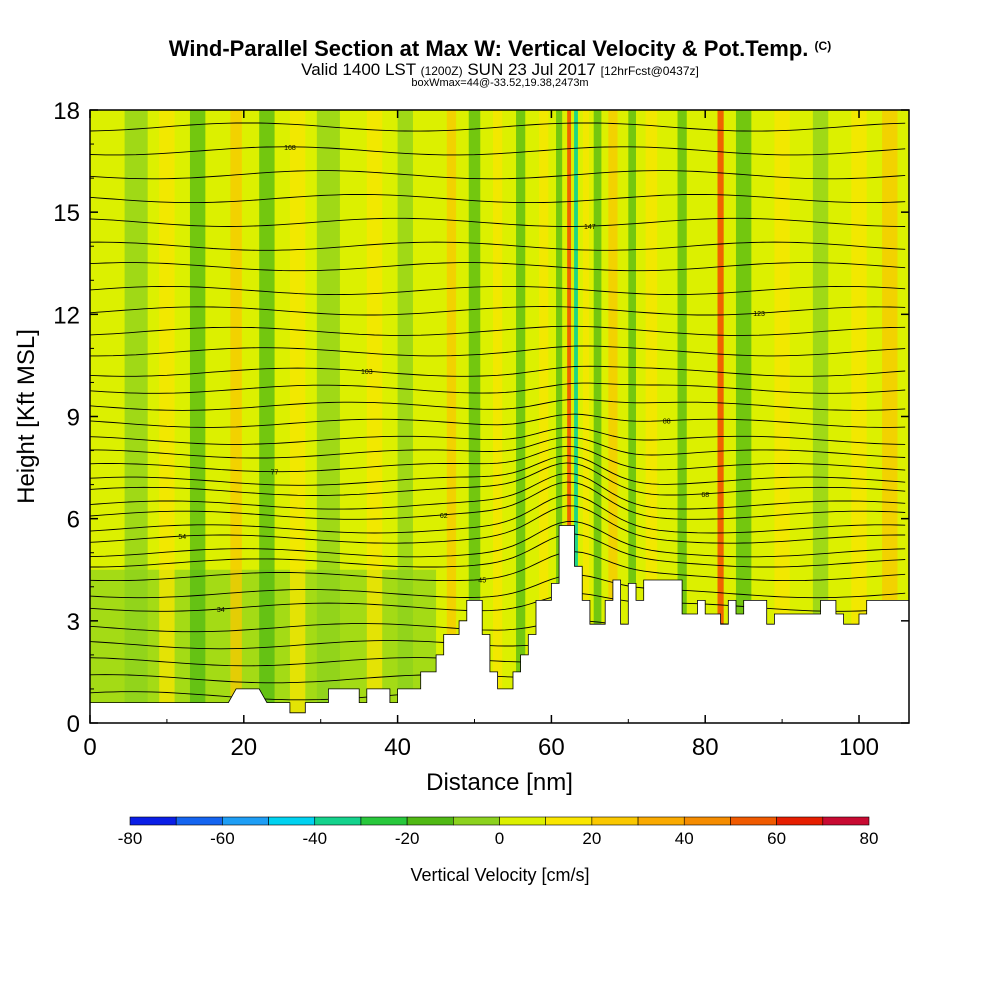 The width and height of the screenshot is (1000, 1000). I want to click on y-tick-label: 18, so click(66, 111).